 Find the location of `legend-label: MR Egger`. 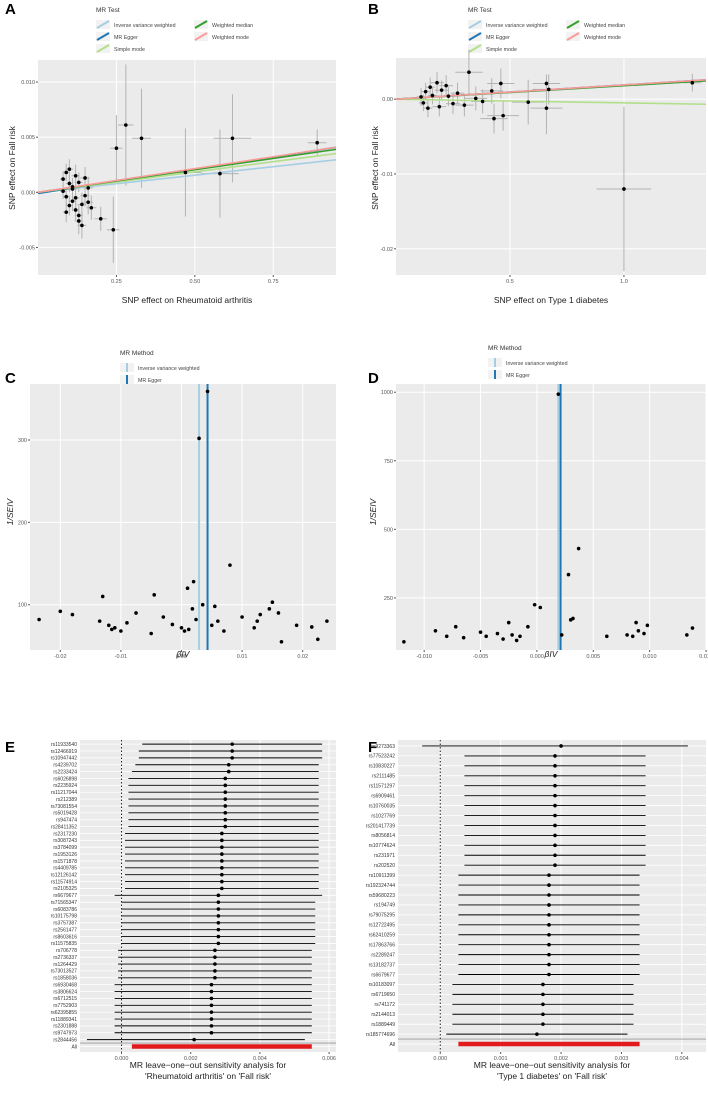

legend-label: MR Egger is located at coordinates (150, 381).